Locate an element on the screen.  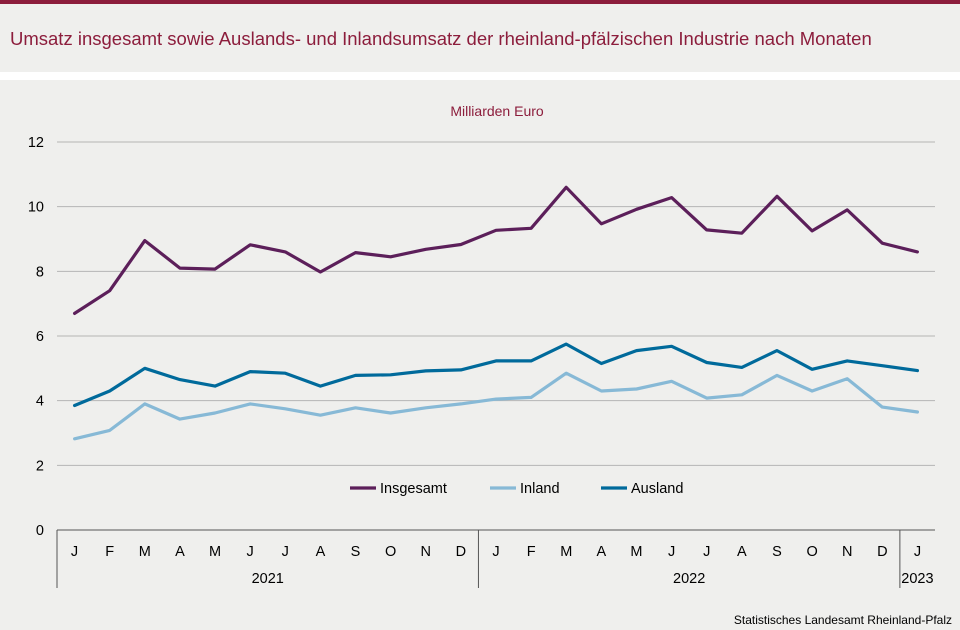
y-tick-label: 0 is located at coordinates (40, 531).